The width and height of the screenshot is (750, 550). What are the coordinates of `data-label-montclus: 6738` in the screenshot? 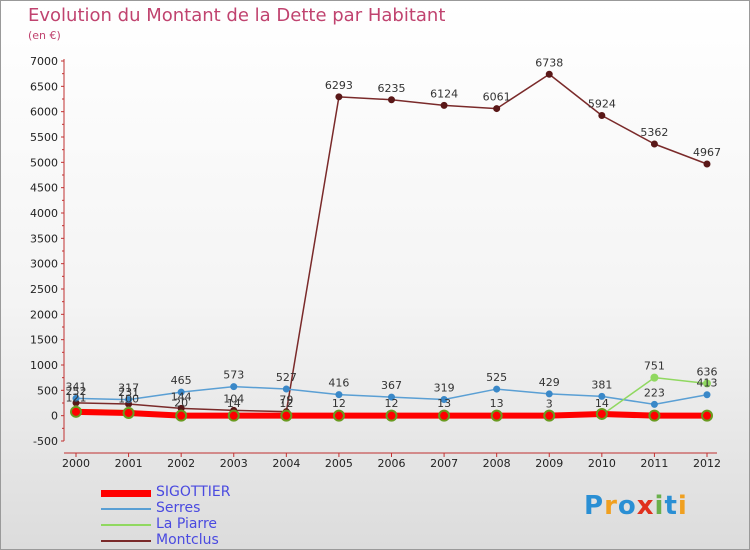 It's located at (549, 62).